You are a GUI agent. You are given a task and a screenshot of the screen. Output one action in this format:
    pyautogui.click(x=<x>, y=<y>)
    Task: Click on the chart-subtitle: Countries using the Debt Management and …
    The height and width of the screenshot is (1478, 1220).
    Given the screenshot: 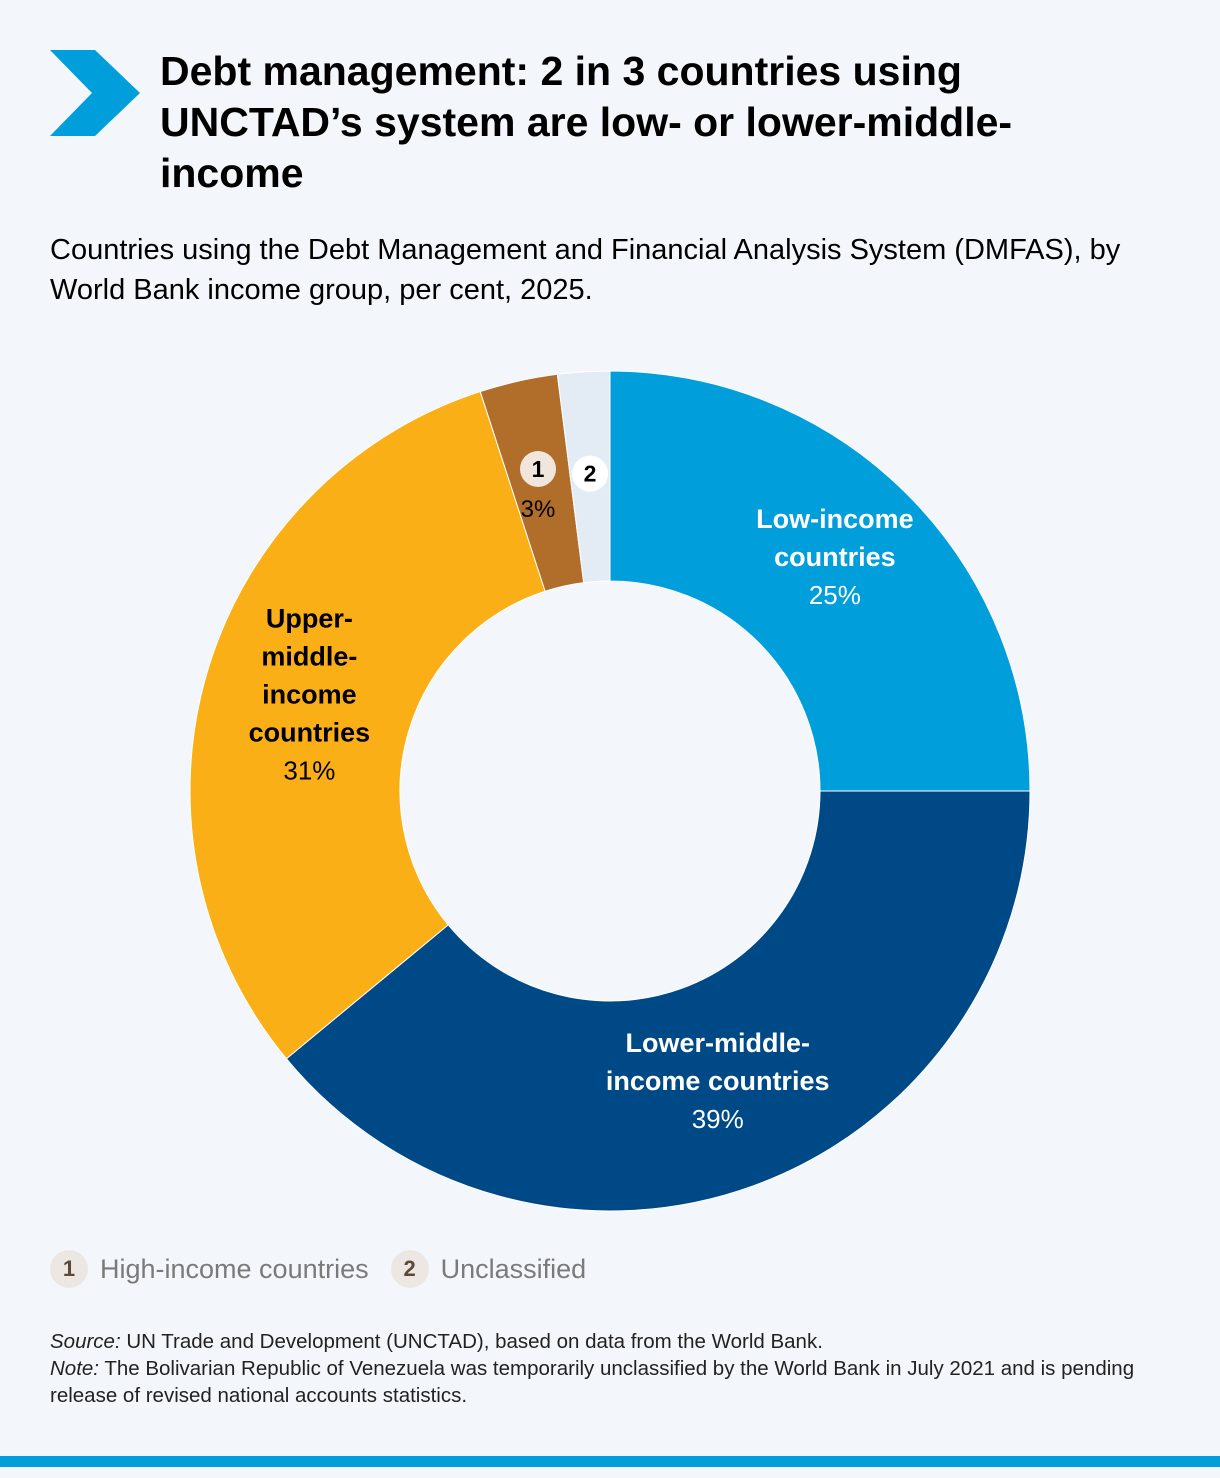 What is the action you would take?
    pyautogui.click(x=585, y=270)
    